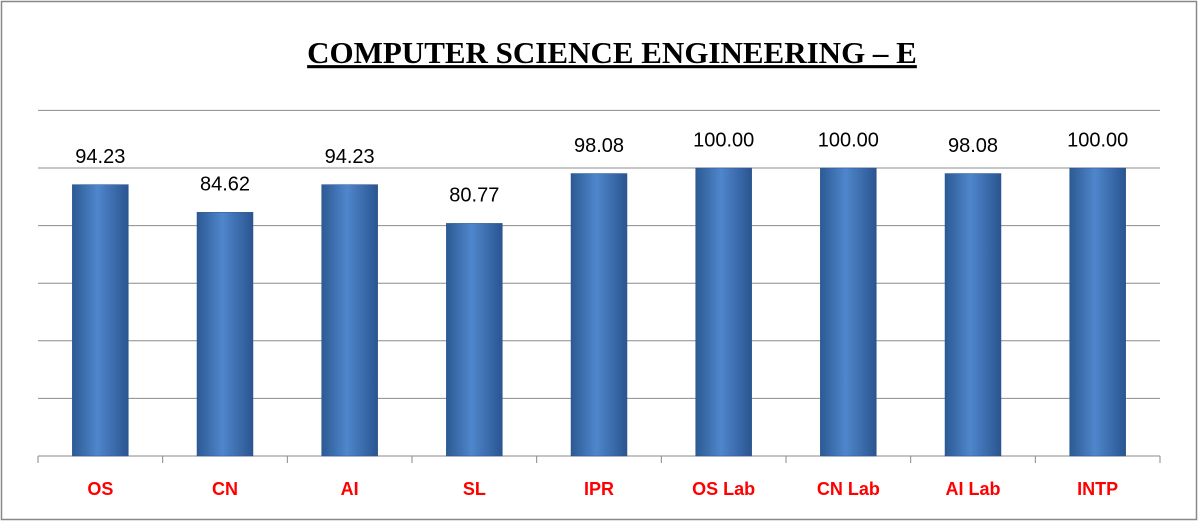 Image resolution: width=1198 pixels, height=521 pixels. What do you see at coordinates (848, 489) in the screenshot?
I see `x-tick-label: CN Lab` at bounding box center [848, 489].